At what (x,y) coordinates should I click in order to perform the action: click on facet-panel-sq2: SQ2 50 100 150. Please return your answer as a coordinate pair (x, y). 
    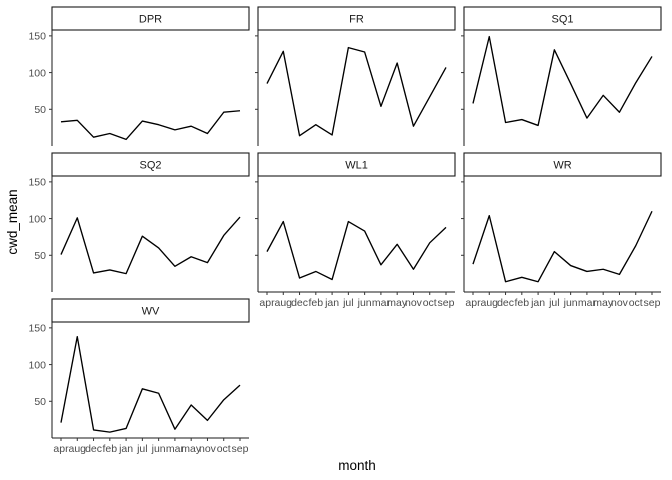
    Looking at the image, I should click on (139, 222).